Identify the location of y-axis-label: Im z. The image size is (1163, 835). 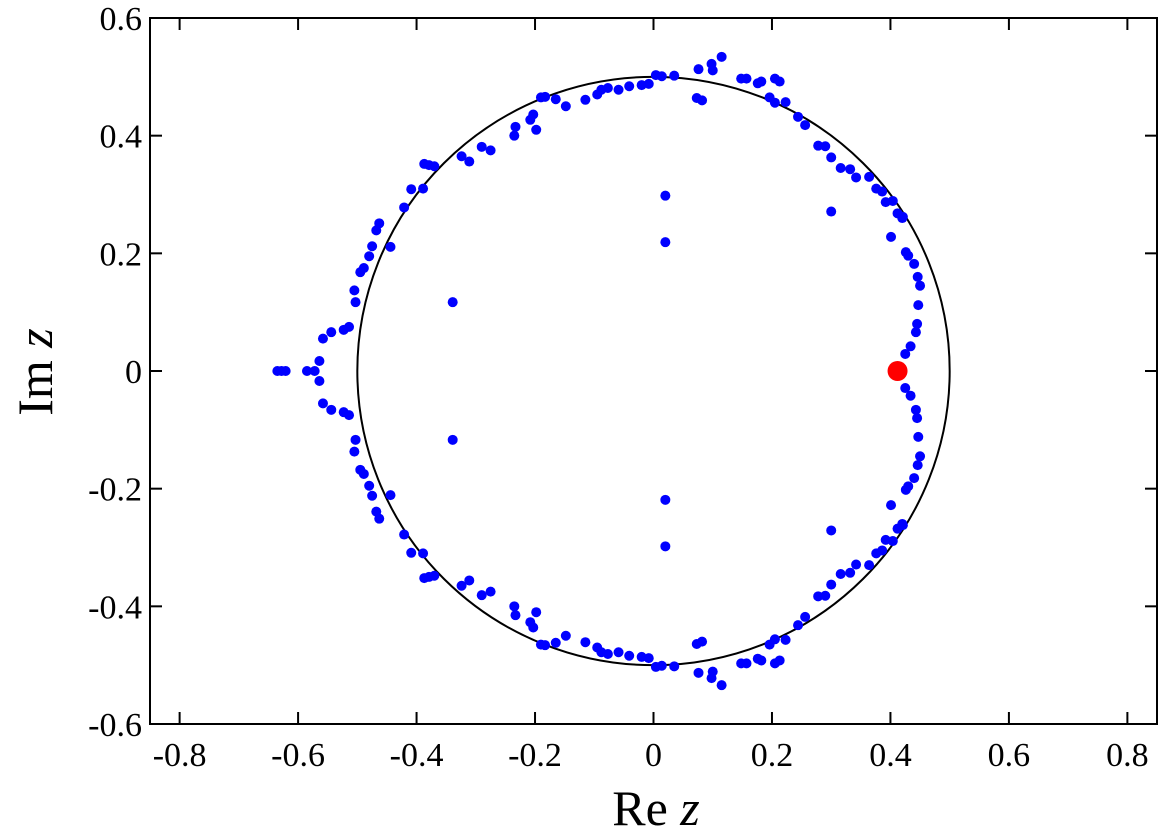
(35, 372).